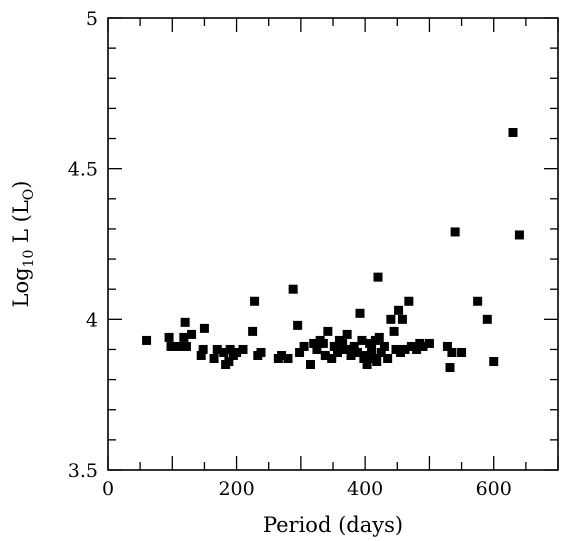  I want to click on x-tick-label: 0, so click(108, 489).